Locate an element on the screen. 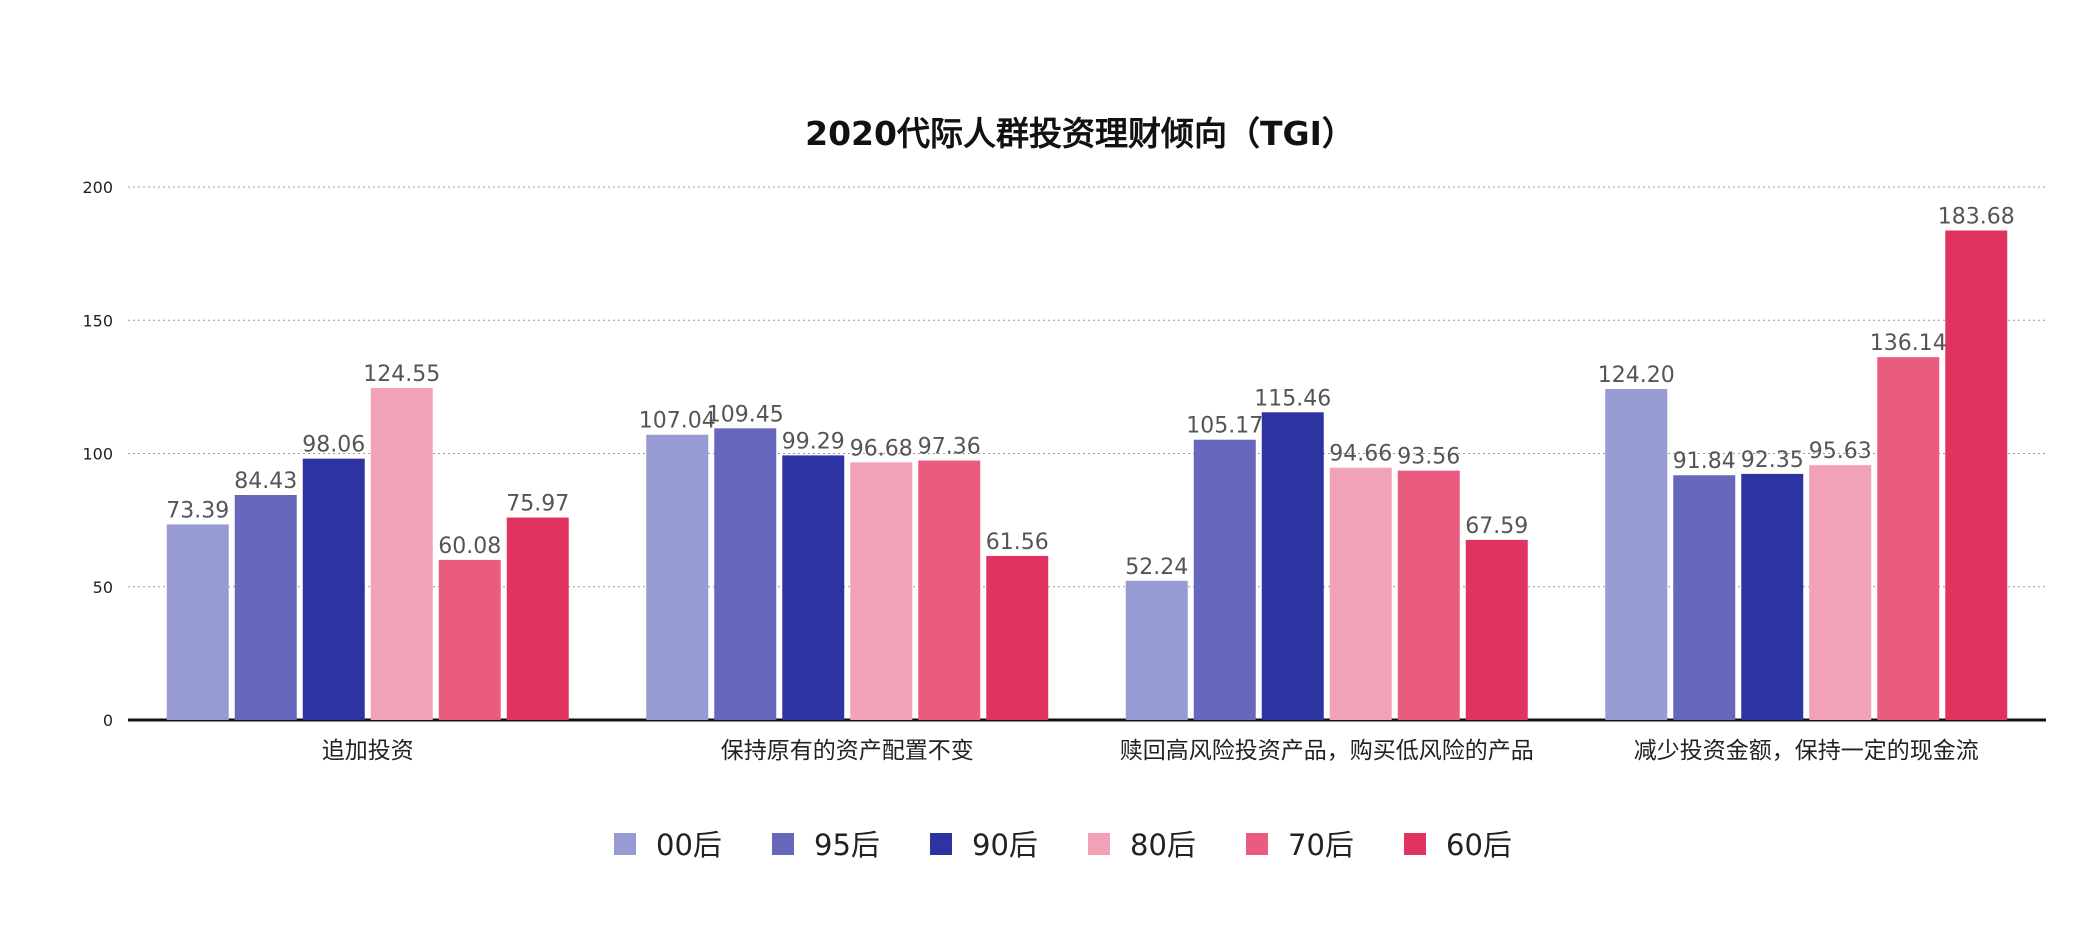 This screenshot has width=2074, height=934. legend-label: 80后 is located at coordinates (1163, 845).